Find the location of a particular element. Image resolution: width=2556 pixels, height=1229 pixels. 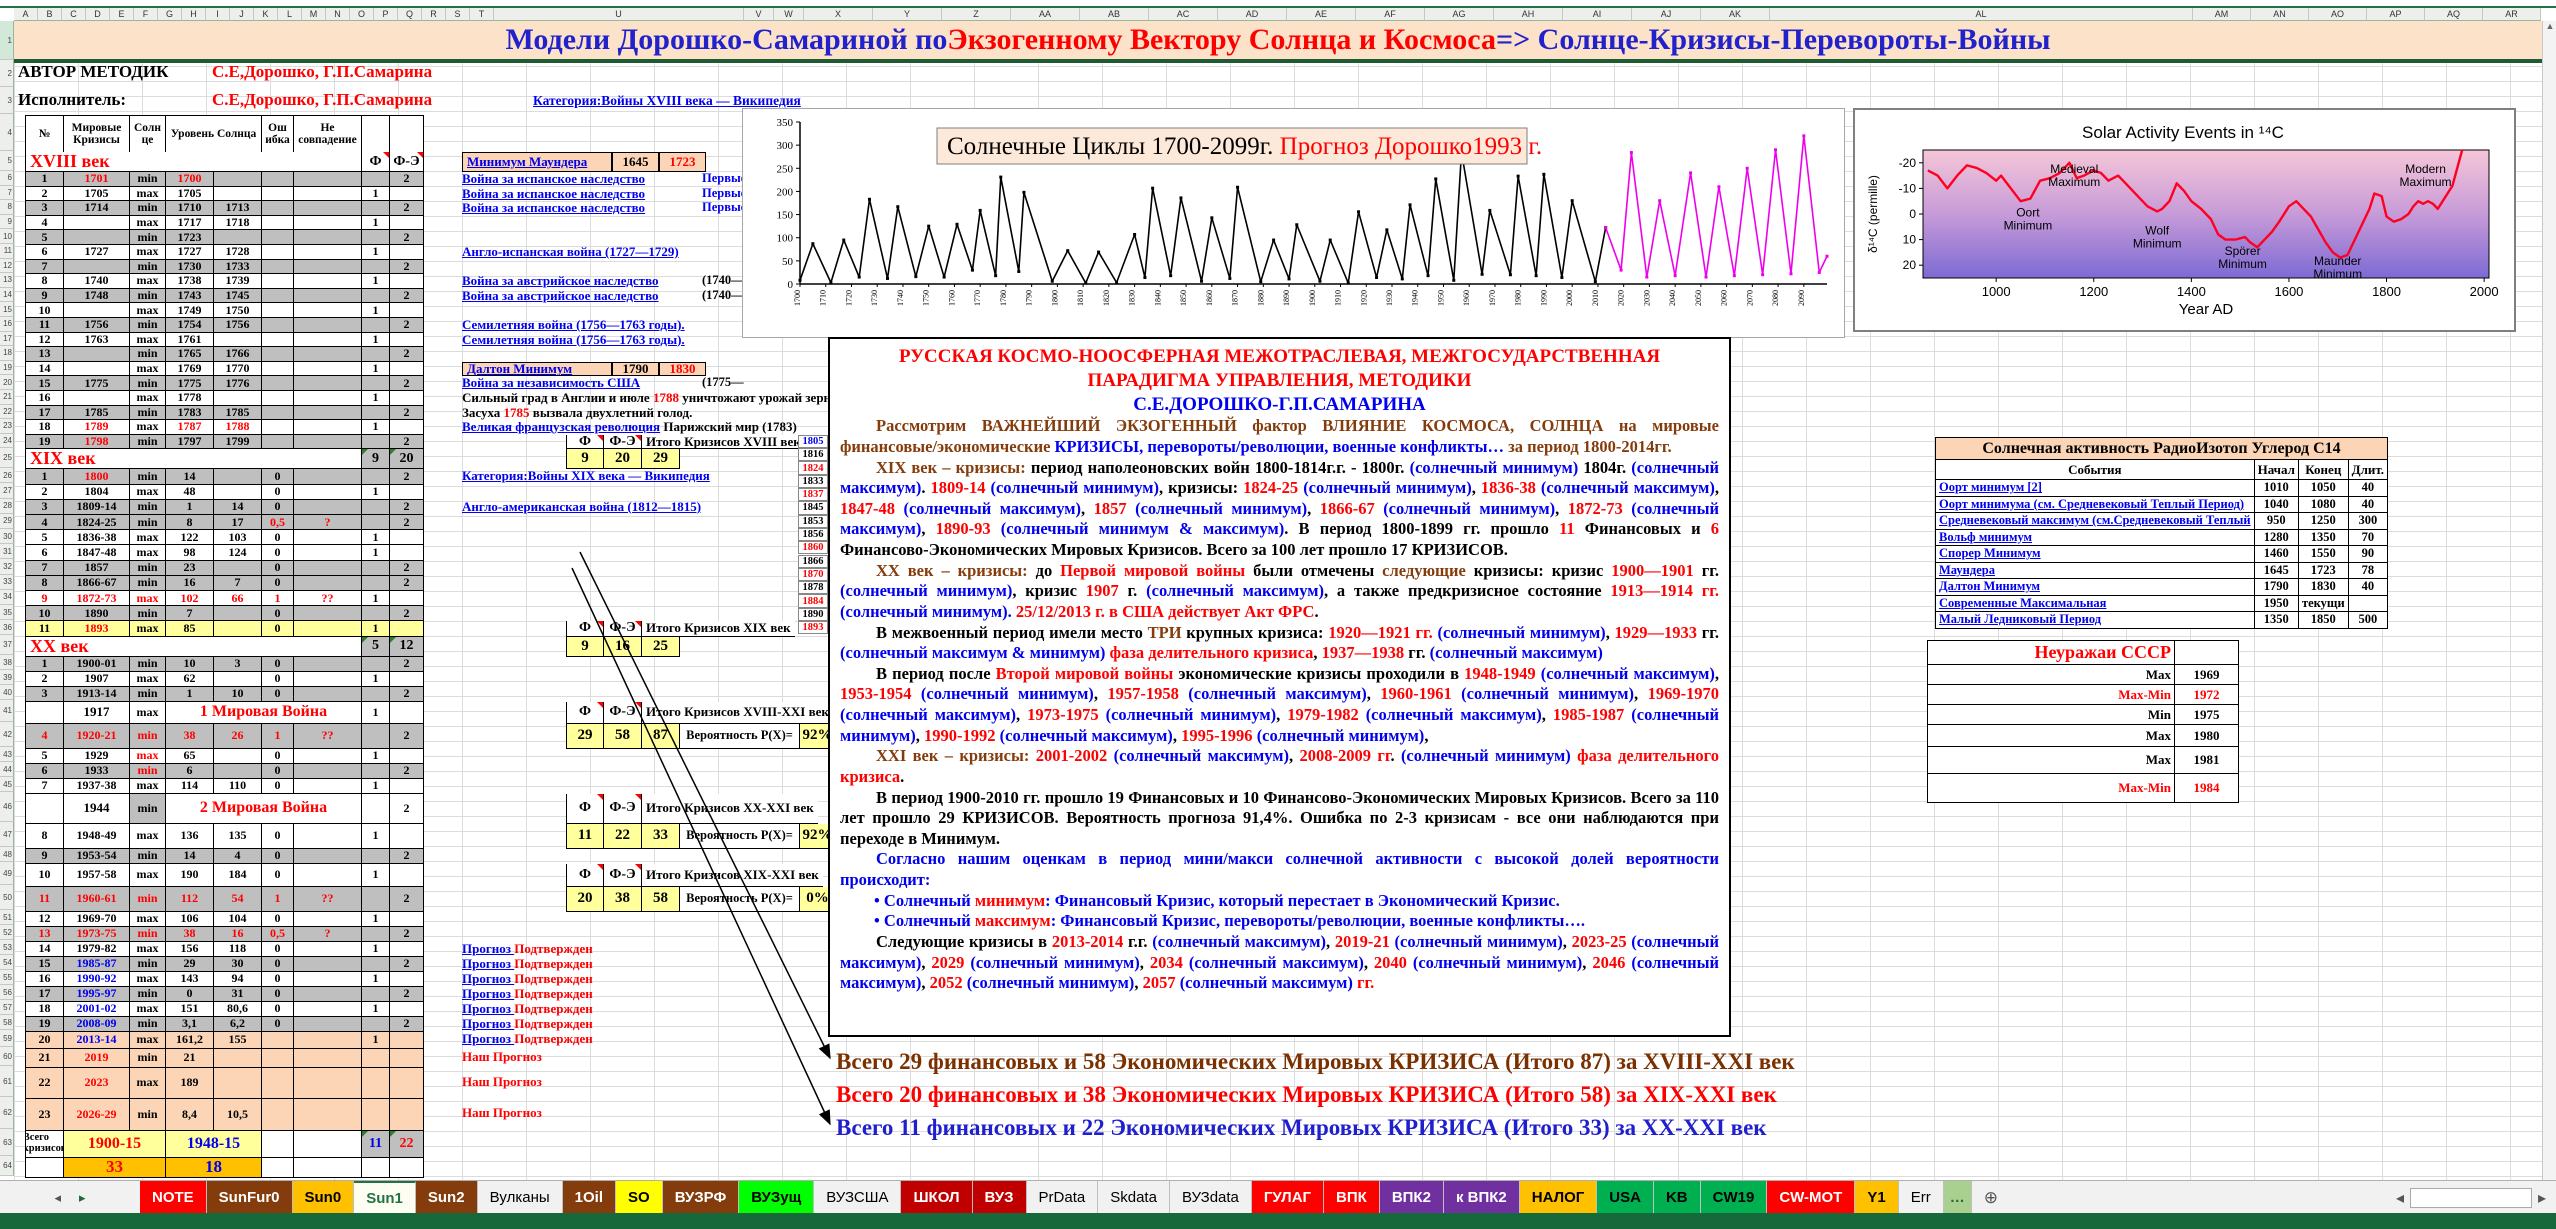

row-number-23: 23 is located at coordinates (7, 426).